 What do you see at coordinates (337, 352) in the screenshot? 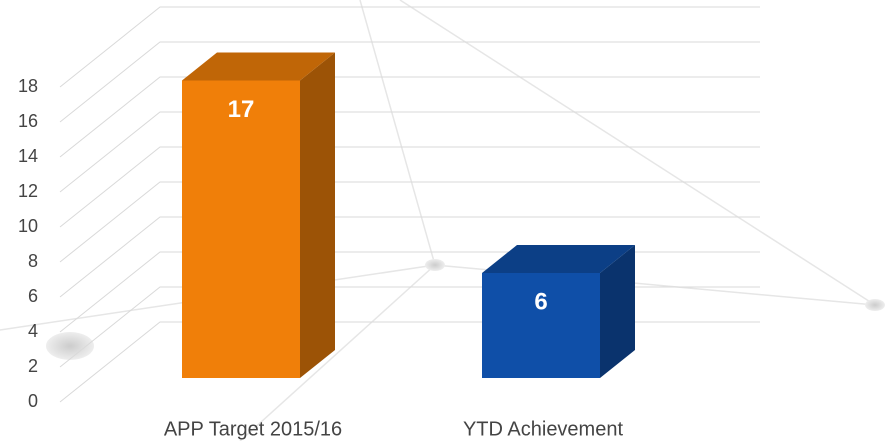
I see `deco-line` at bounding box center [337, 352].